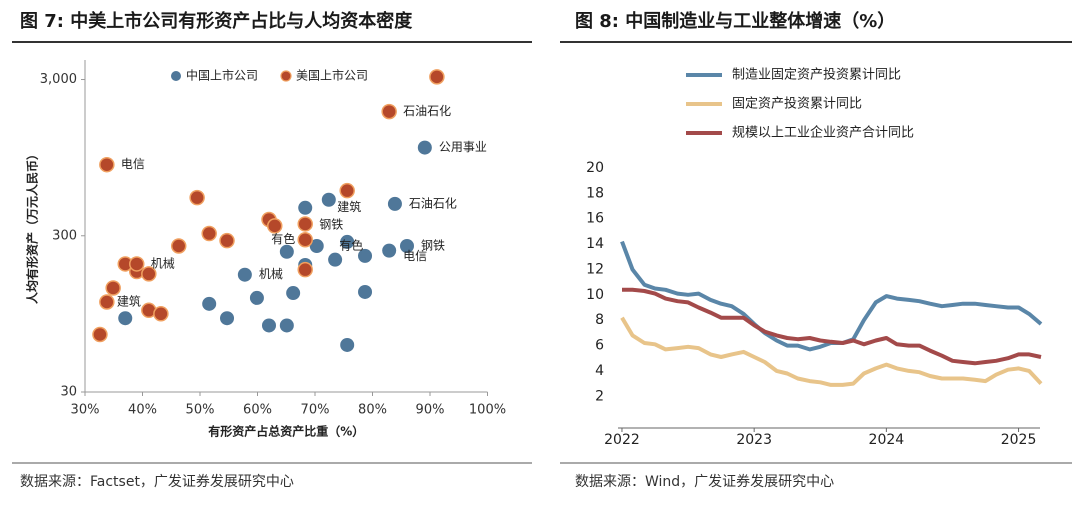  I want to click on x-tick-label: 100%, so click(487, 410).